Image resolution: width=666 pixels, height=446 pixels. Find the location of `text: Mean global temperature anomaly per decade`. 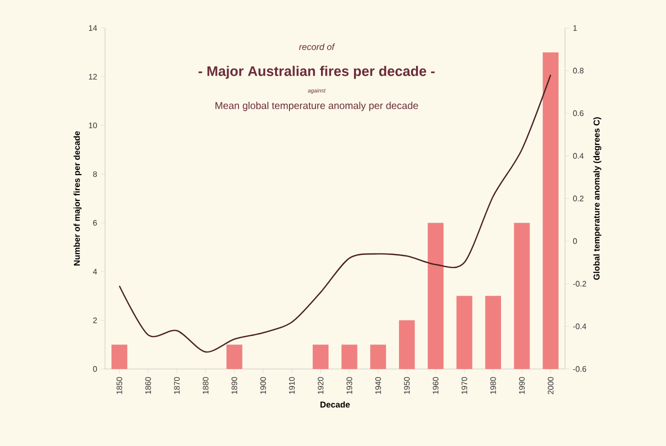

text: Mean global temperature anomaly per decade is located at coordinates (317, 107).